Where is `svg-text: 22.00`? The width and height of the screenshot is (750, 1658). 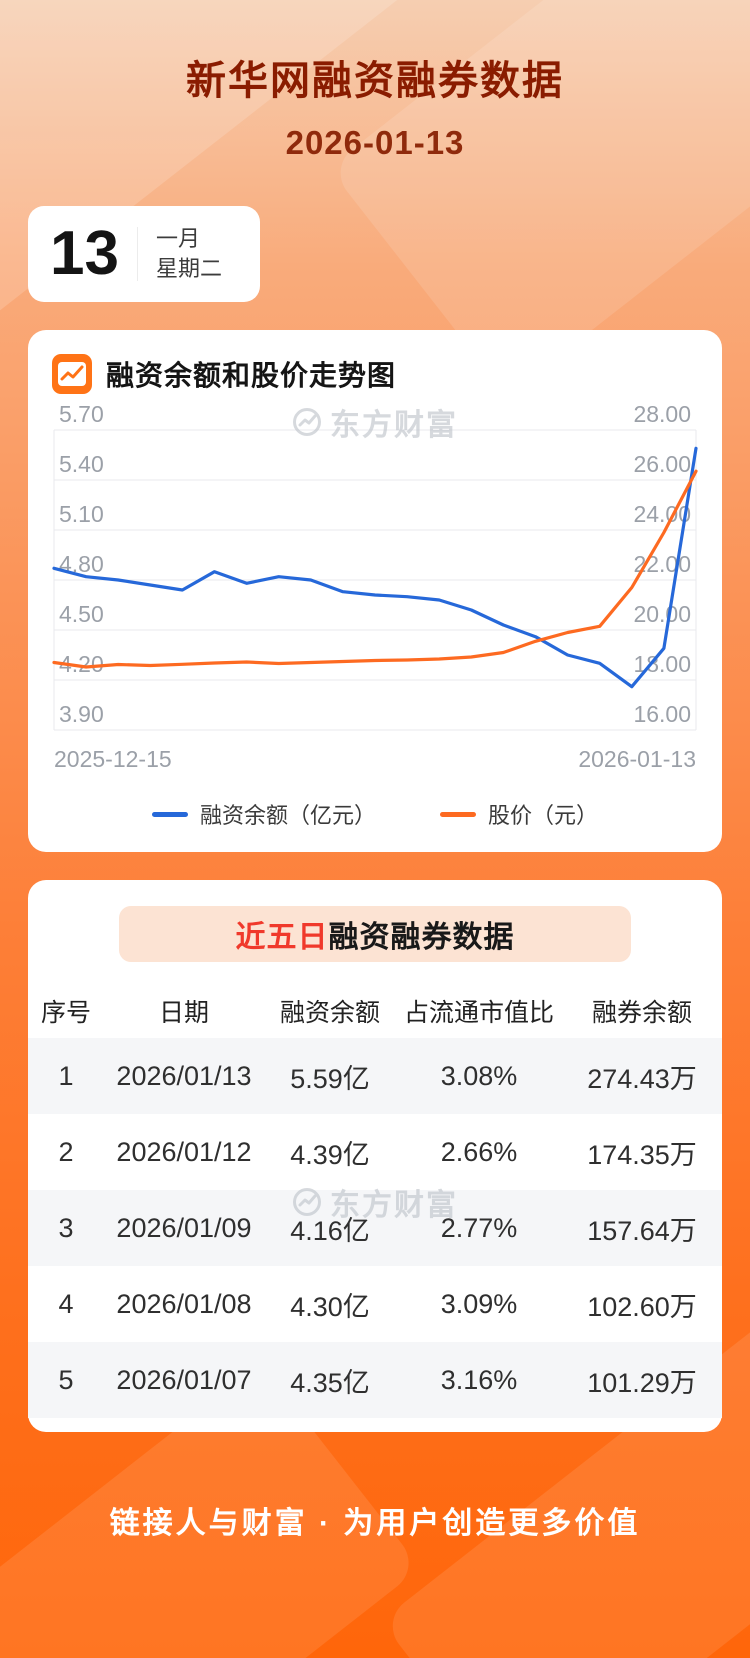 svg-text: 22.00 is located at coordinates (662, 564).